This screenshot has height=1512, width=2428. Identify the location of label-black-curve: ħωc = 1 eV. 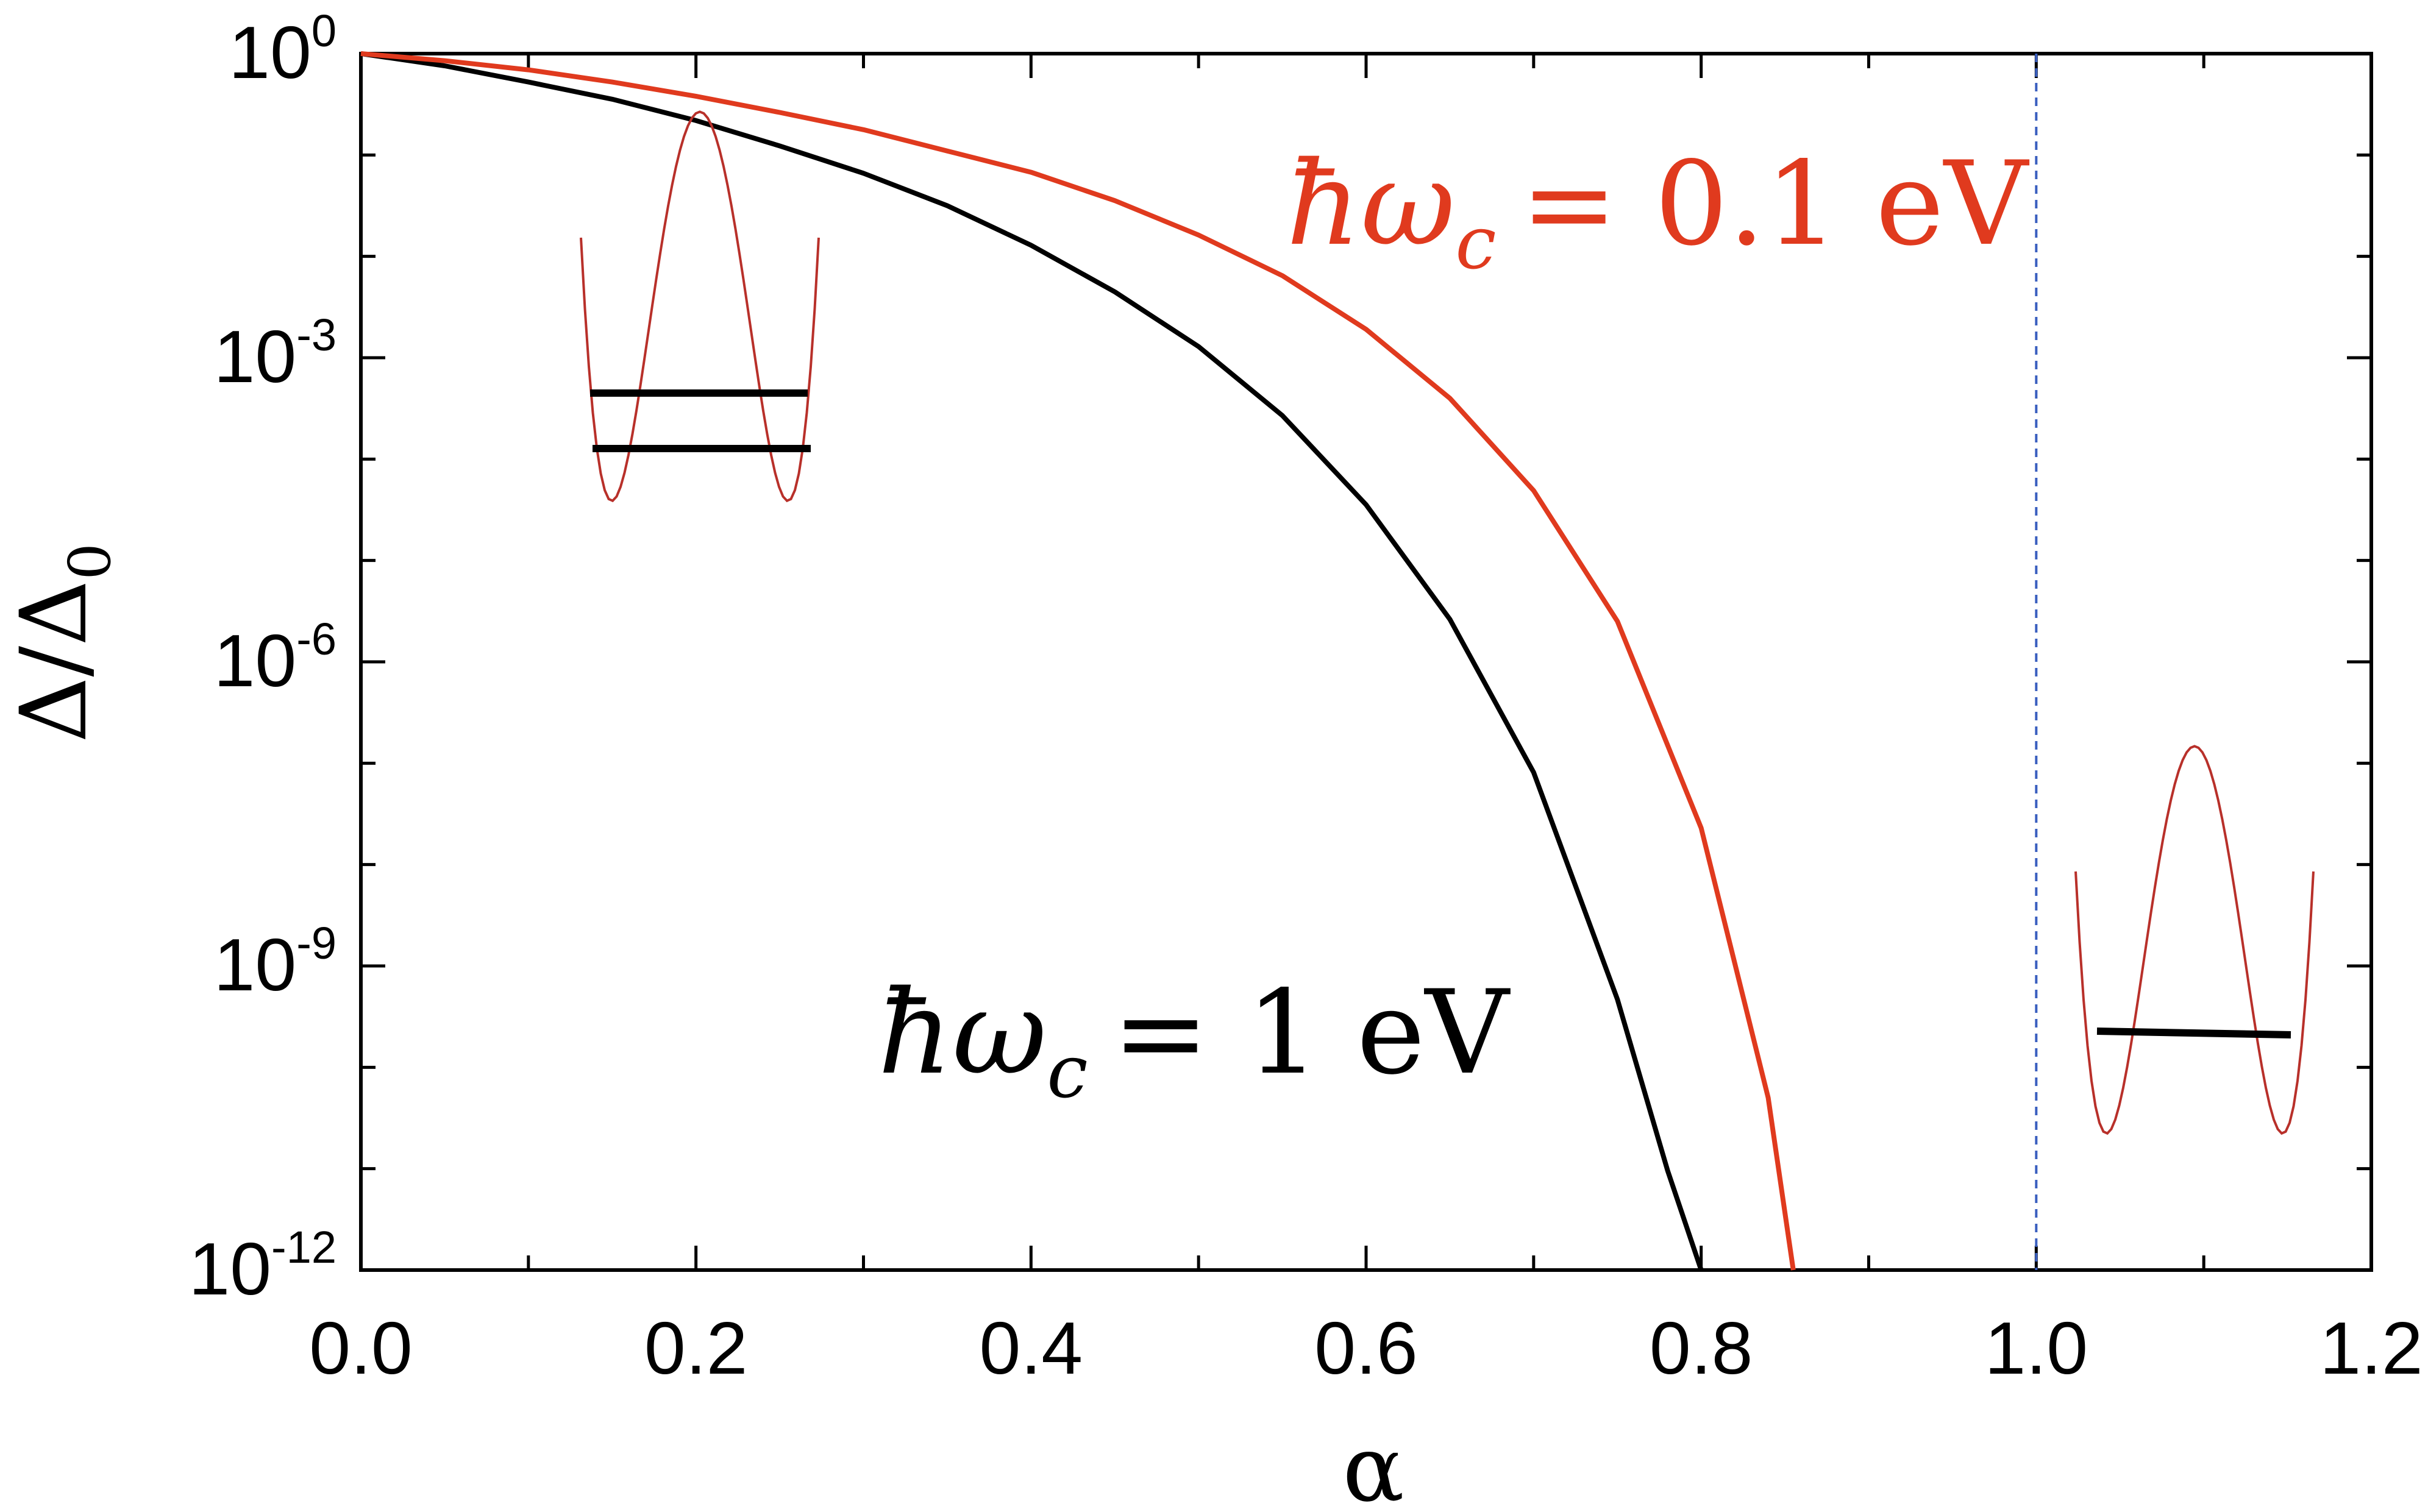
(1194, 1040).